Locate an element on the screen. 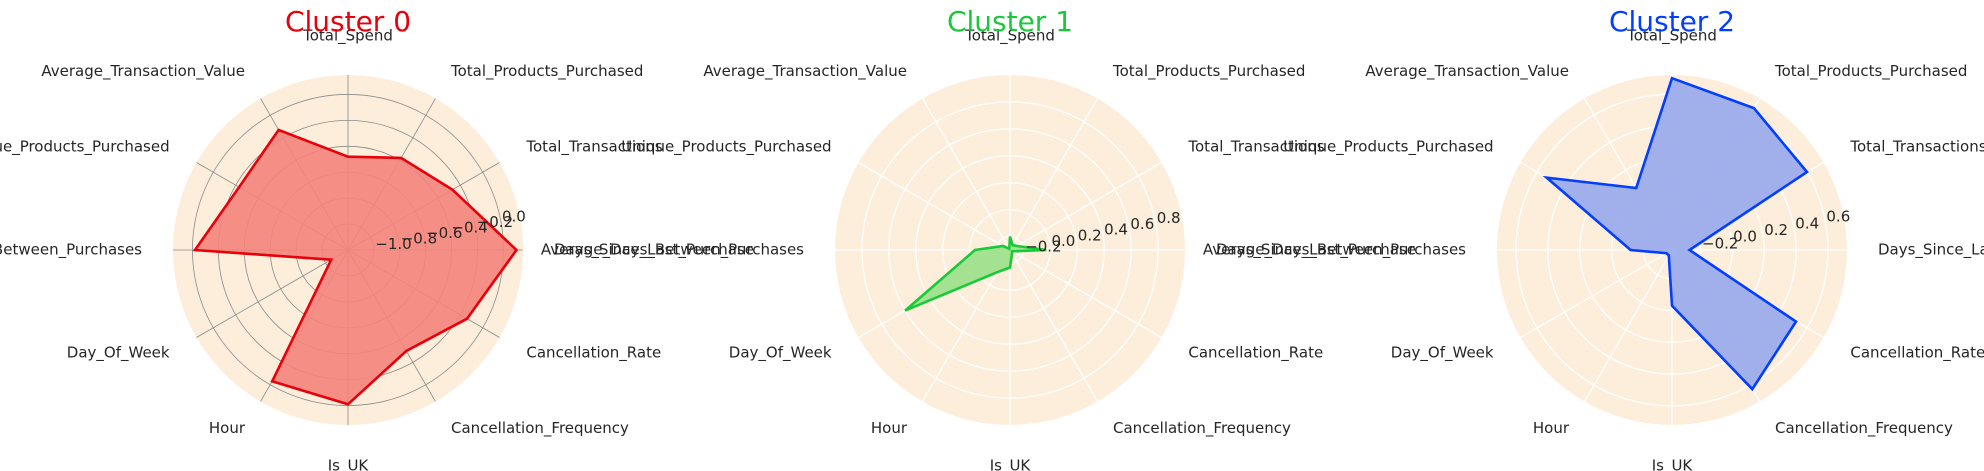  radial-tick-label: −0.8 is located at coordinates (419, 239).